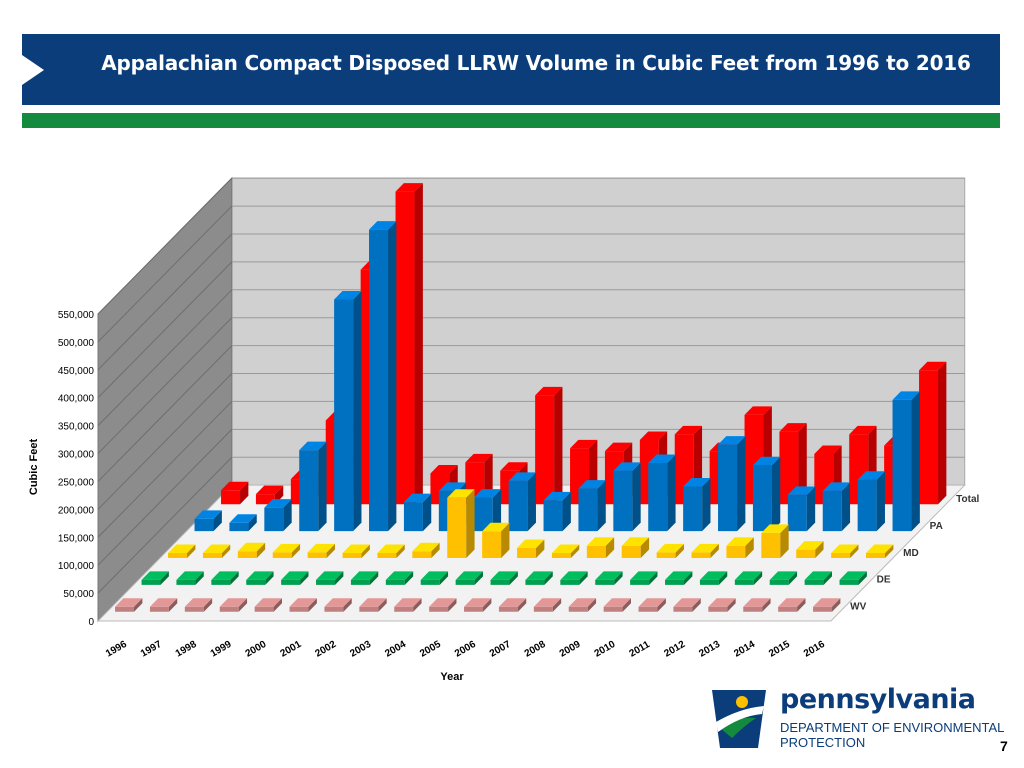  Describe the element at coordinates (539, 578) in the screenshot. I see `bar-de-2007` at that location.